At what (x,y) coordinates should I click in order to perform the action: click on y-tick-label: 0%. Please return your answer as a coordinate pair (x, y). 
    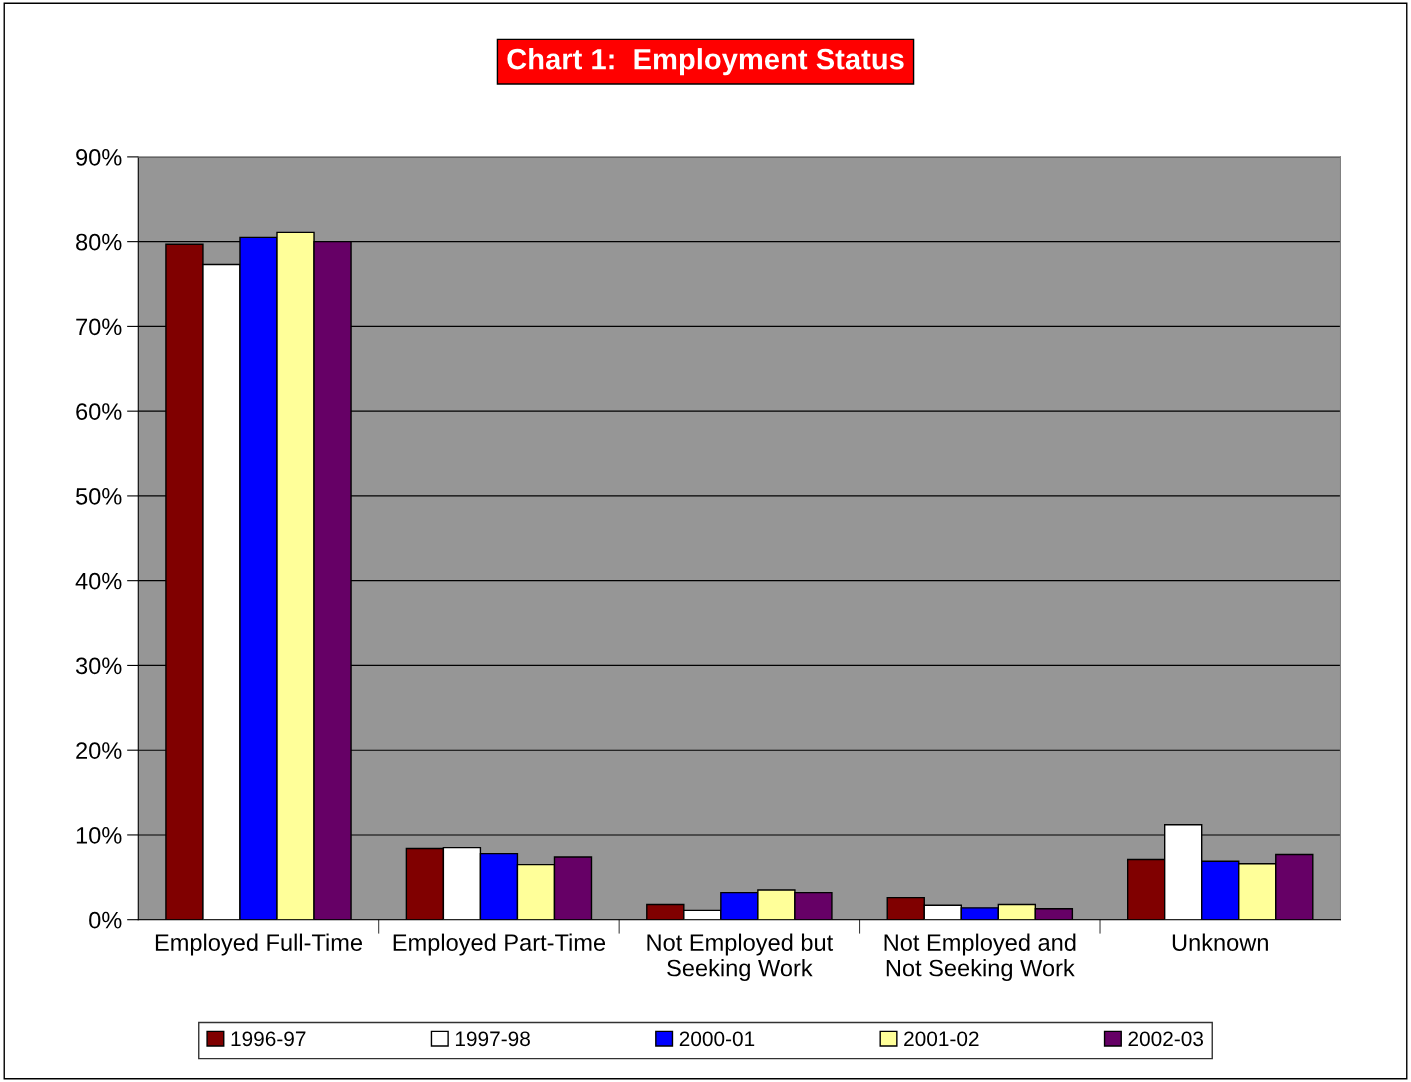
    Looking at the image, I should click on (105, 920).